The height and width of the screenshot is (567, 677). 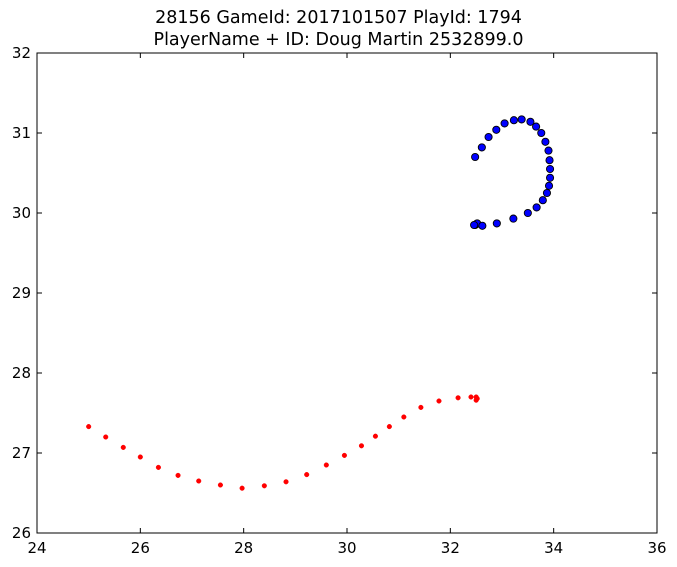 I want to click on chart-subtitle: PlayerName + ID: Doug Martin 2532899.0, so click(x=338, y=40).